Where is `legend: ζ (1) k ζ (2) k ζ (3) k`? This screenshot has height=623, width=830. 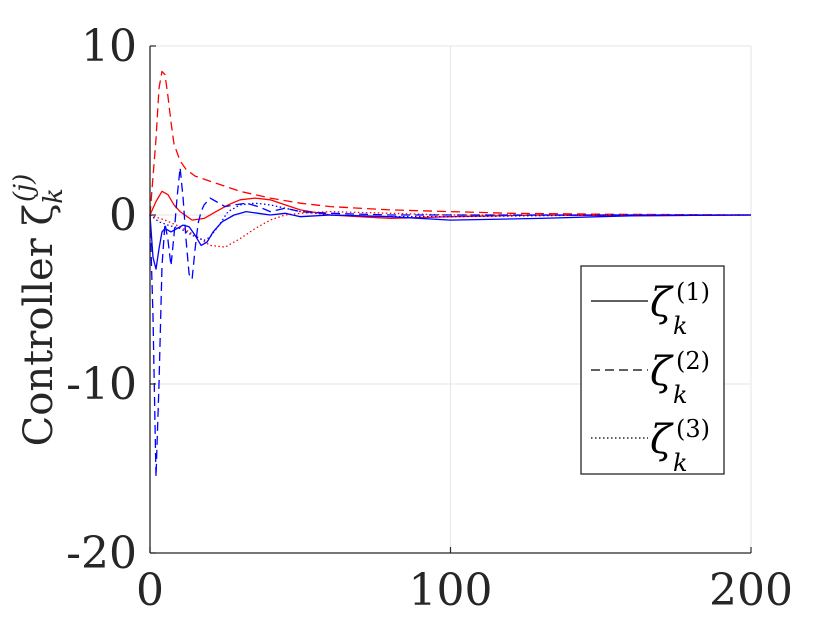
legend: ζ (1) k ζ (2) k ζ (3) k is located at coordinates (652, 371).